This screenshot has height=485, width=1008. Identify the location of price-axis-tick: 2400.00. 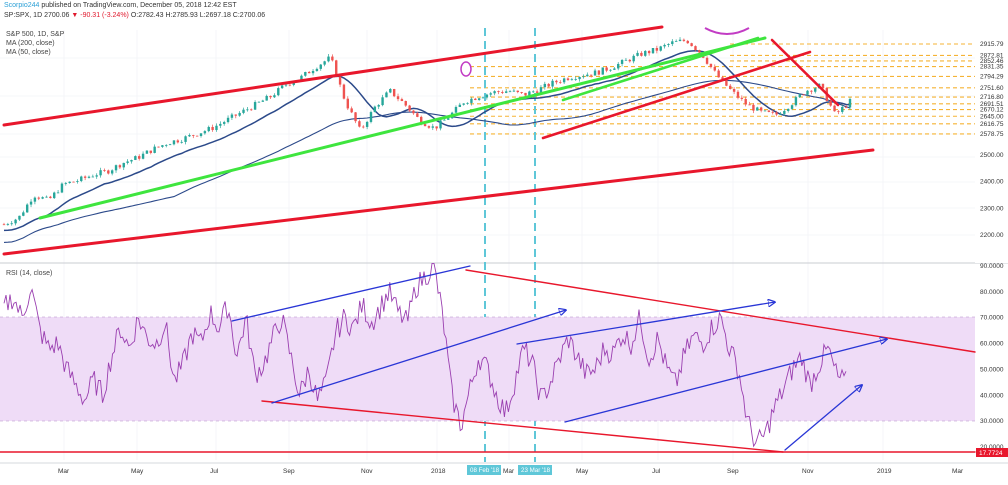
(992, 182).